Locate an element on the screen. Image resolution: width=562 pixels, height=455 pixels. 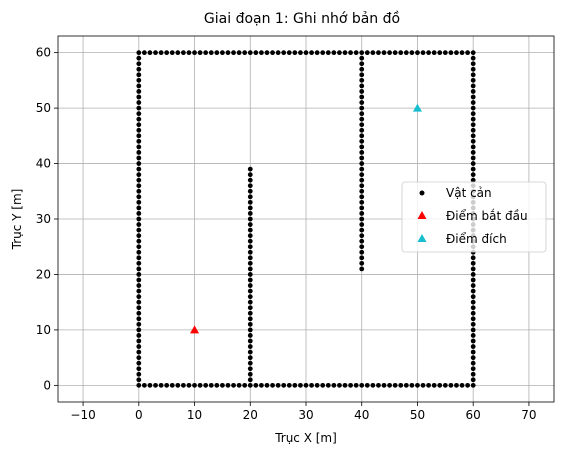
goal-point is located at coordinates (417, 107).